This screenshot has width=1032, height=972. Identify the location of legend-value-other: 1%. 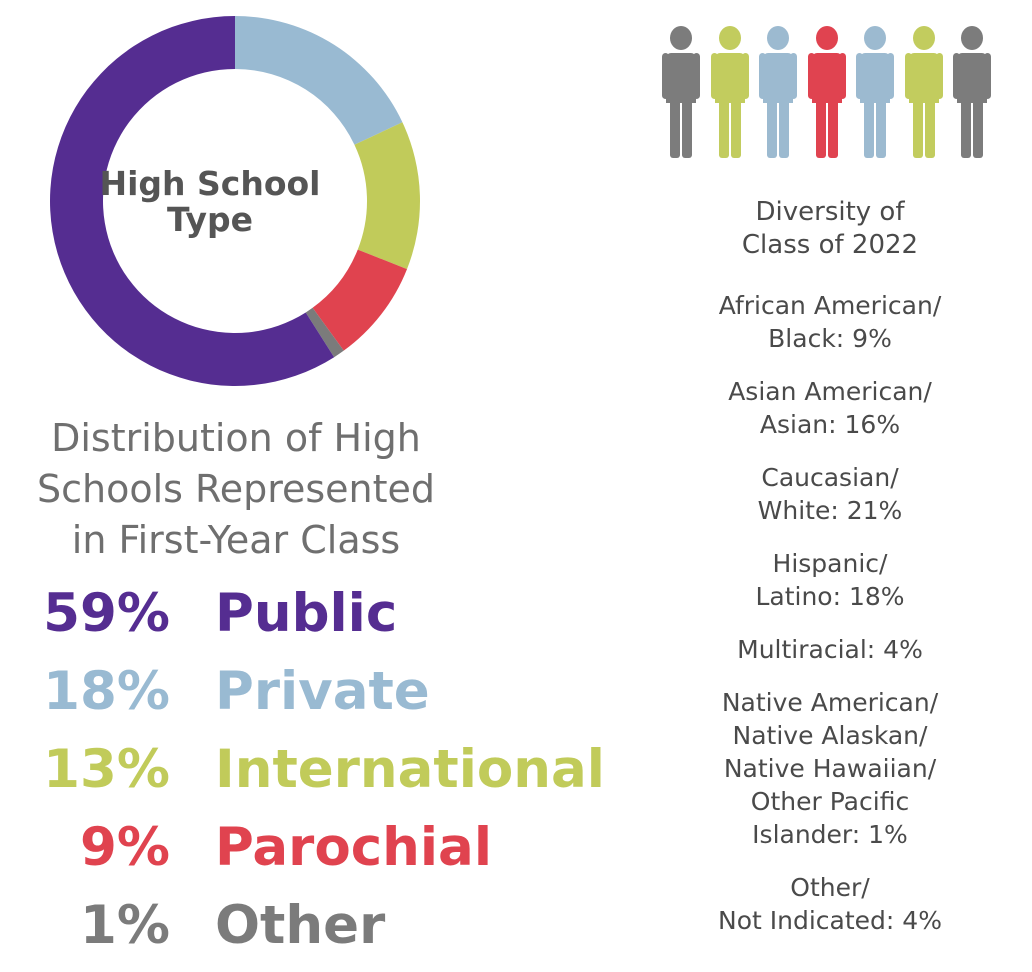
(125, 925).